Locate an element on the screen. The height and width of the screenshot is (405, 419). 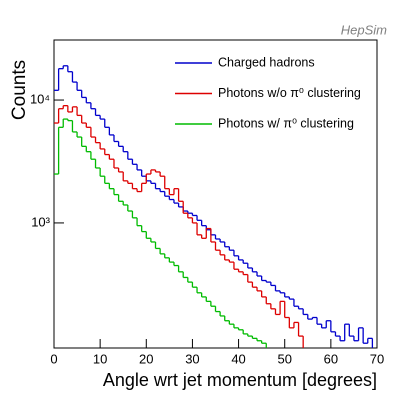
x-tick-label: 0 is located at coordinates (53, 358).